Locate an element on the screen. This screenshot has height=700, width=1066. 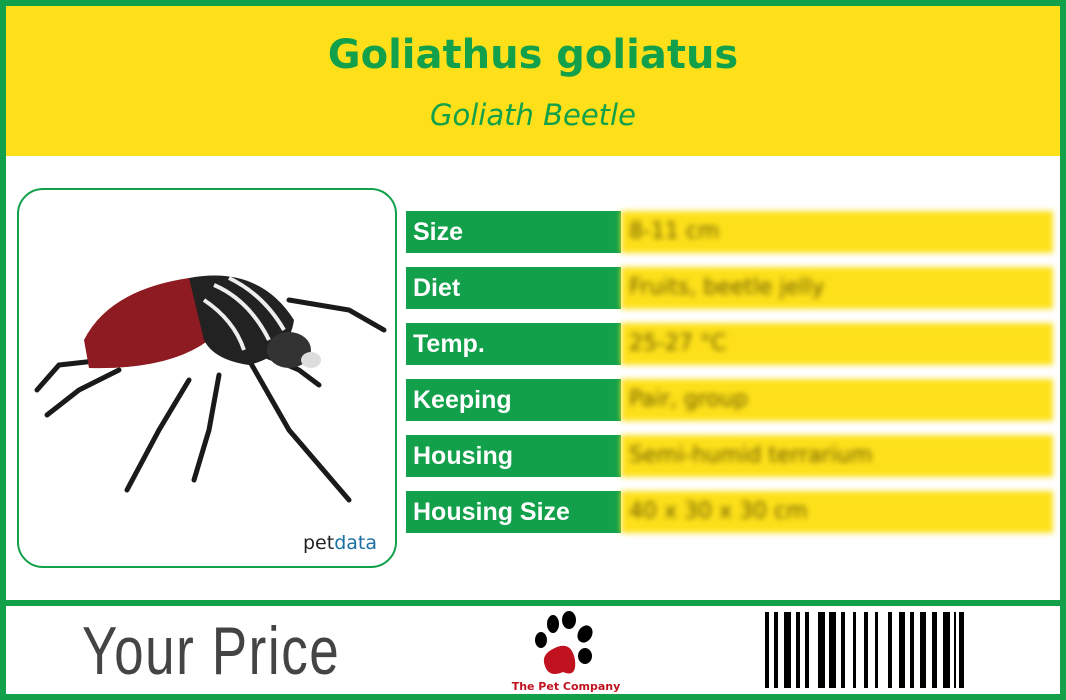
barcode is located at coordinates (896, 650).